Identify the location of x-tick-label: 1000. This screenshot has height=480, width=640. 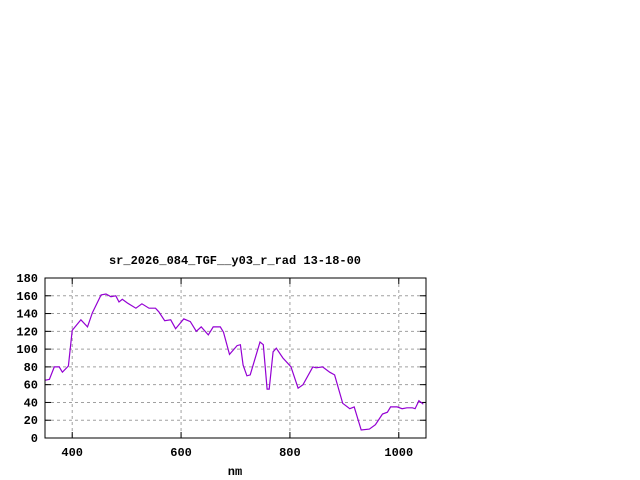
(398, 453).